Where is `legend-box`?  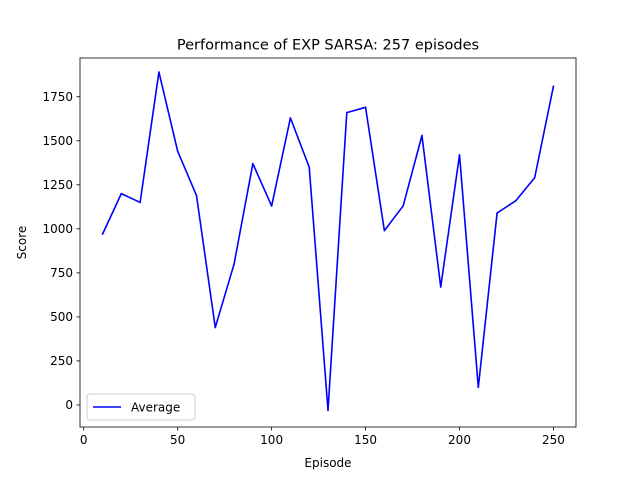
legend-box is located at coordinates (141, 407).